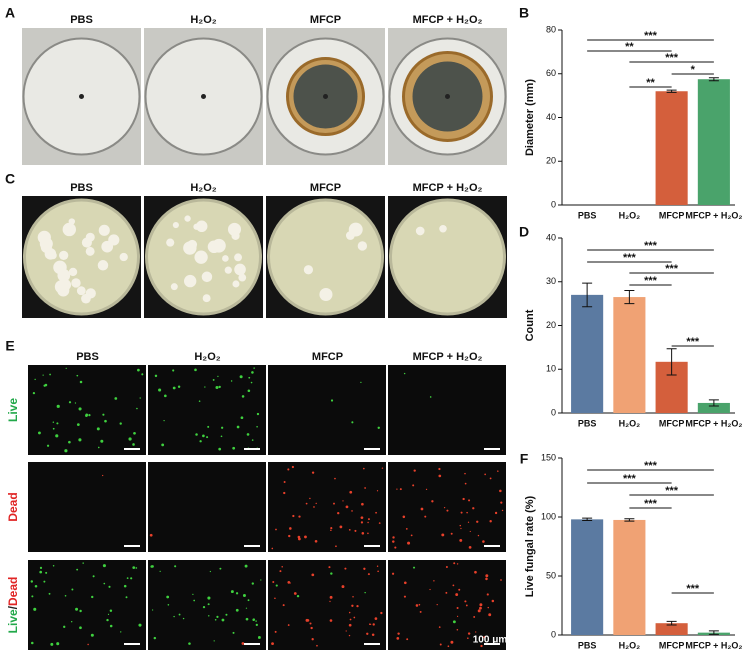 The height and width of the screenshot is (665, 756). What do you see at coordinates (13, 506) in the screenshot?
I see `row-label: Dead` at bounding box center [13, 506].